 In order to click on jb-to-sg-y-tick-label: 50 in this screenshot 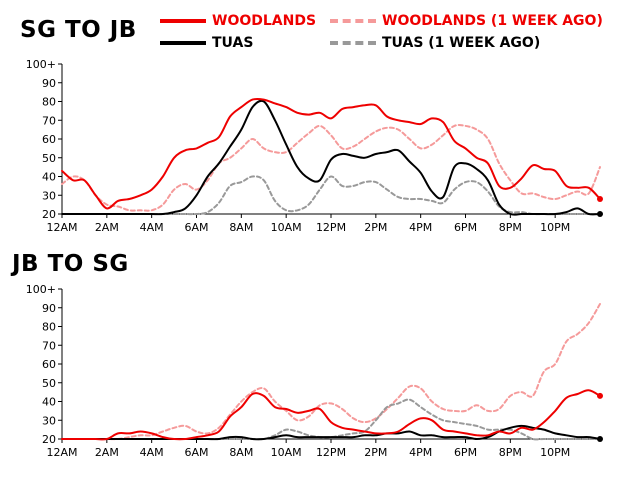, I will do `click(49, 383)`.